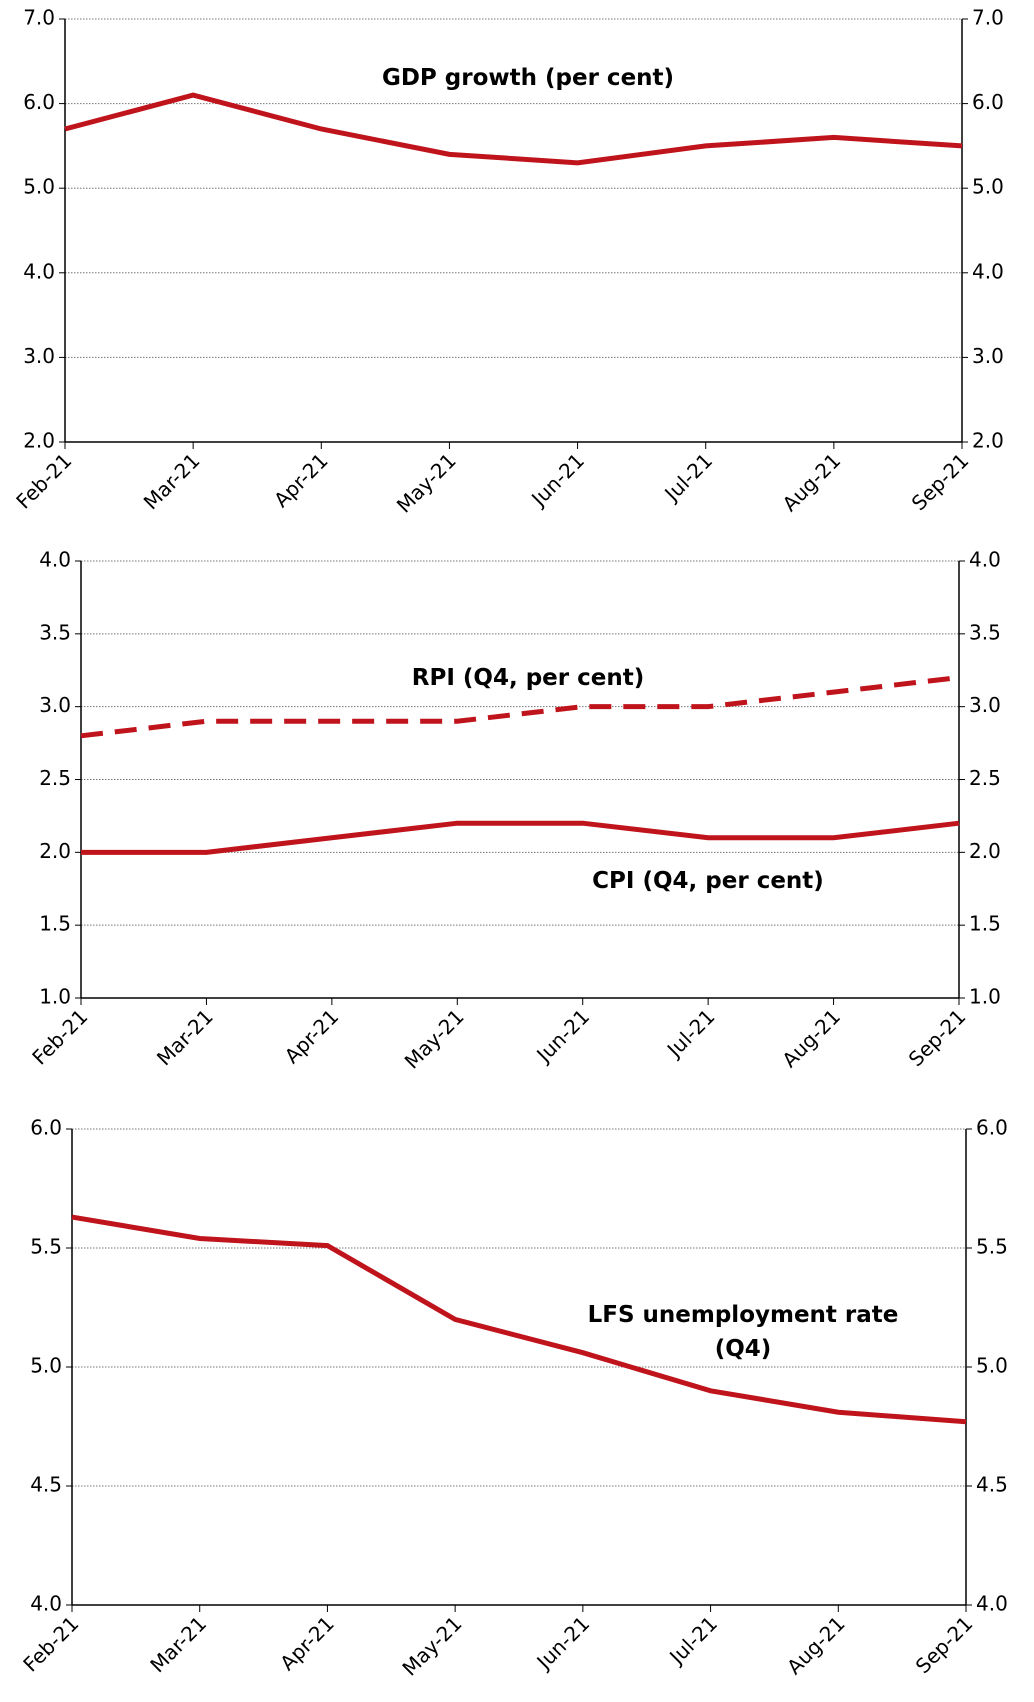 This screenshot has height=1702, width=1034. Describe the element at coordinates (46, 1485) in the screenshot. I see `y-tick-label: 4.5` at that location.